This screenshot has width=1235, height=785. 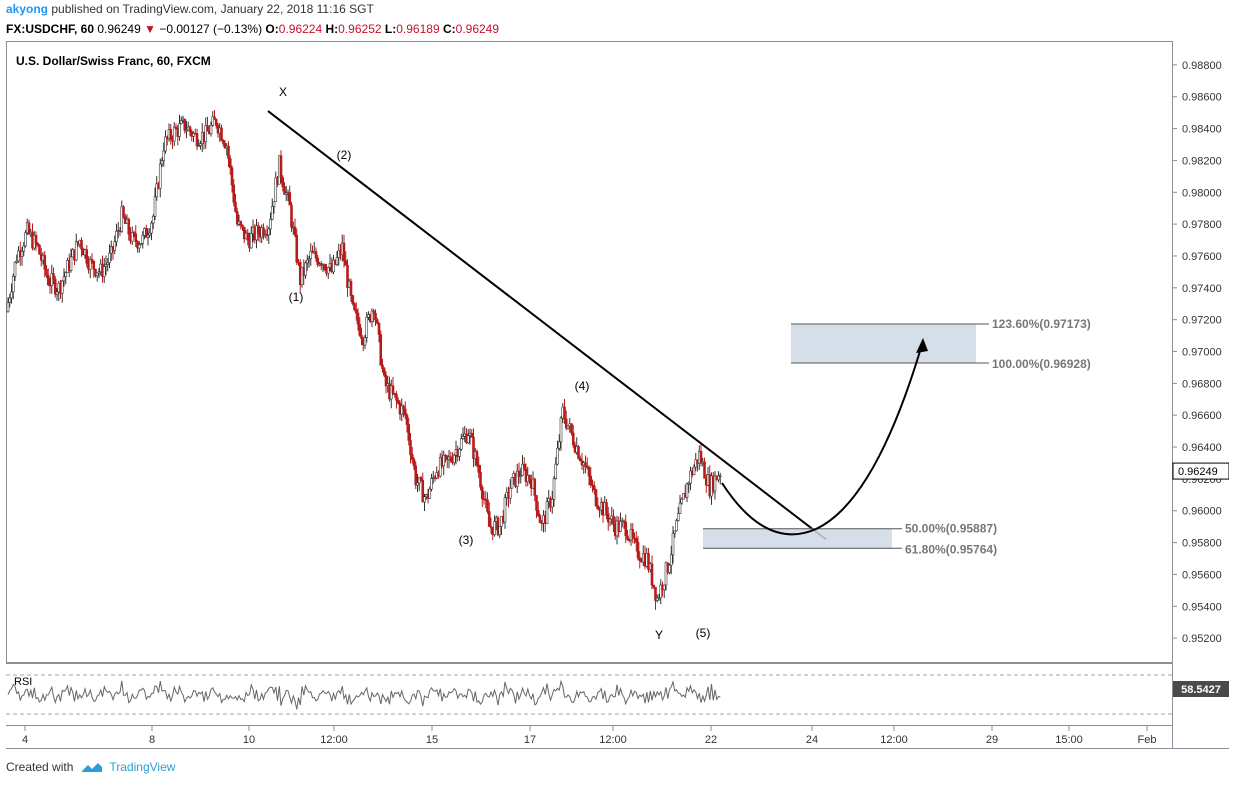 What do you see at coordinates (90, 767) in the screenshot?
I see `footer: Created with TradingView` at bounding box center [90, 767].